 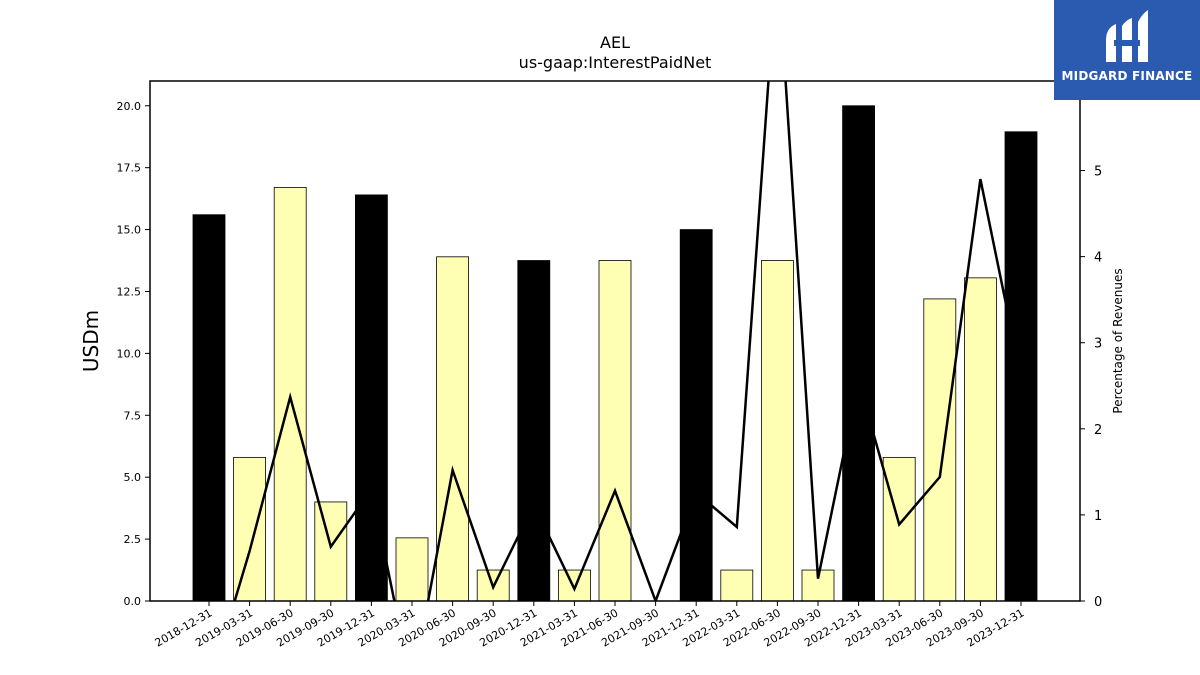 What do you see at coordinates (133, 415) in the screenshot?
I see `y-tick-label: 7.5` at bounding box center [133, 415].